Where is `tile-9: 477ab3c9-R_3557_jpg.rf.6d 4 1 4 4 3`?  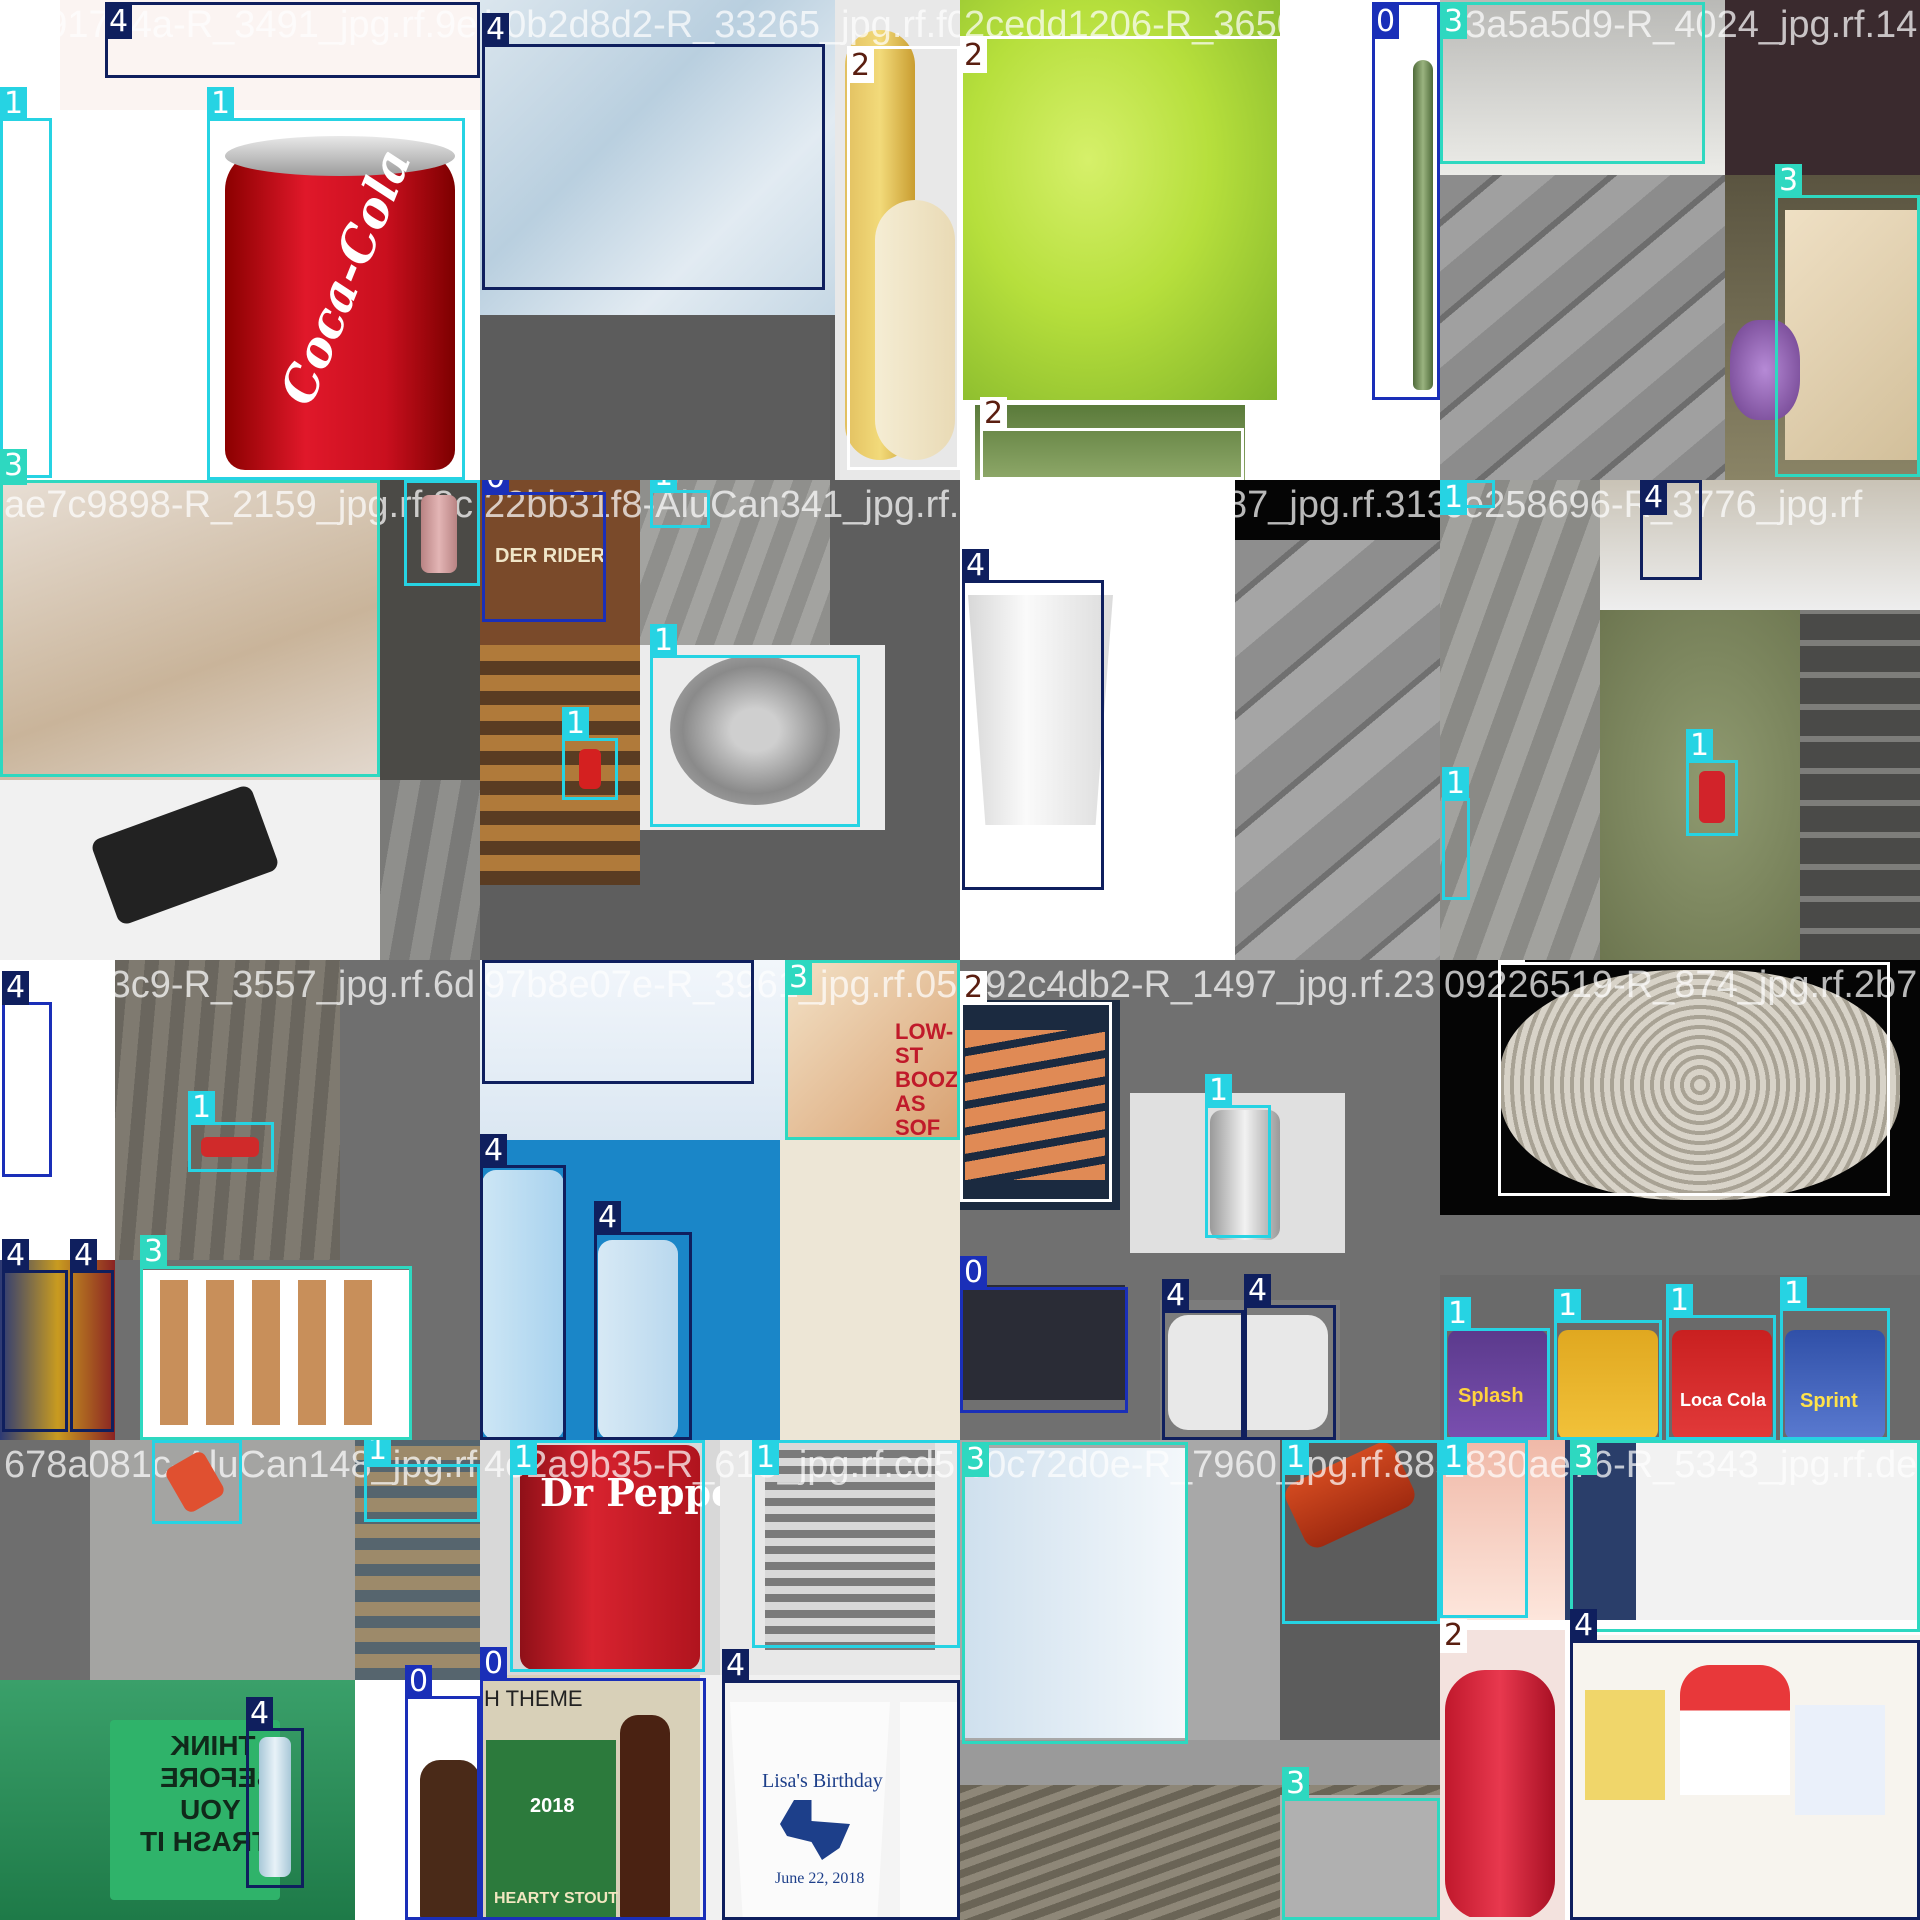 tile-9: 477ab3c9-R_3557_jpg.rf.6d 4 1 4 4 3 is located at coordinates (240, 1200).